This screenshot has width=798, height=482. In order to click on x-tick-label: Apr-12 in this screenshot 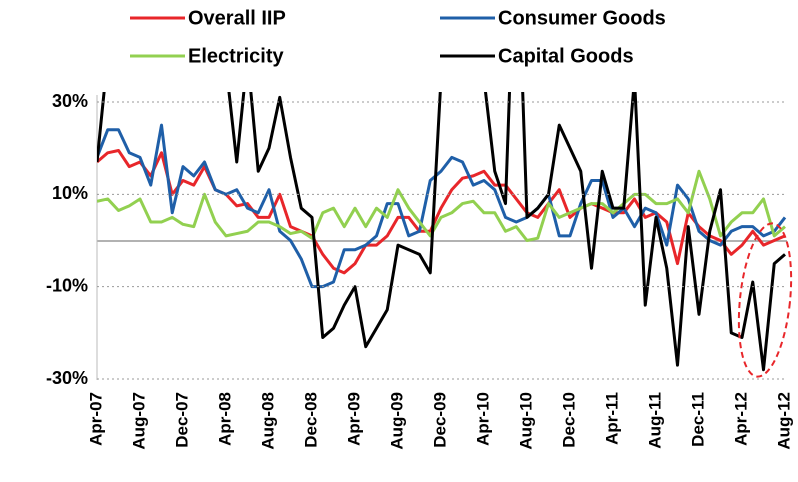, I will do `click(740, 419)`.